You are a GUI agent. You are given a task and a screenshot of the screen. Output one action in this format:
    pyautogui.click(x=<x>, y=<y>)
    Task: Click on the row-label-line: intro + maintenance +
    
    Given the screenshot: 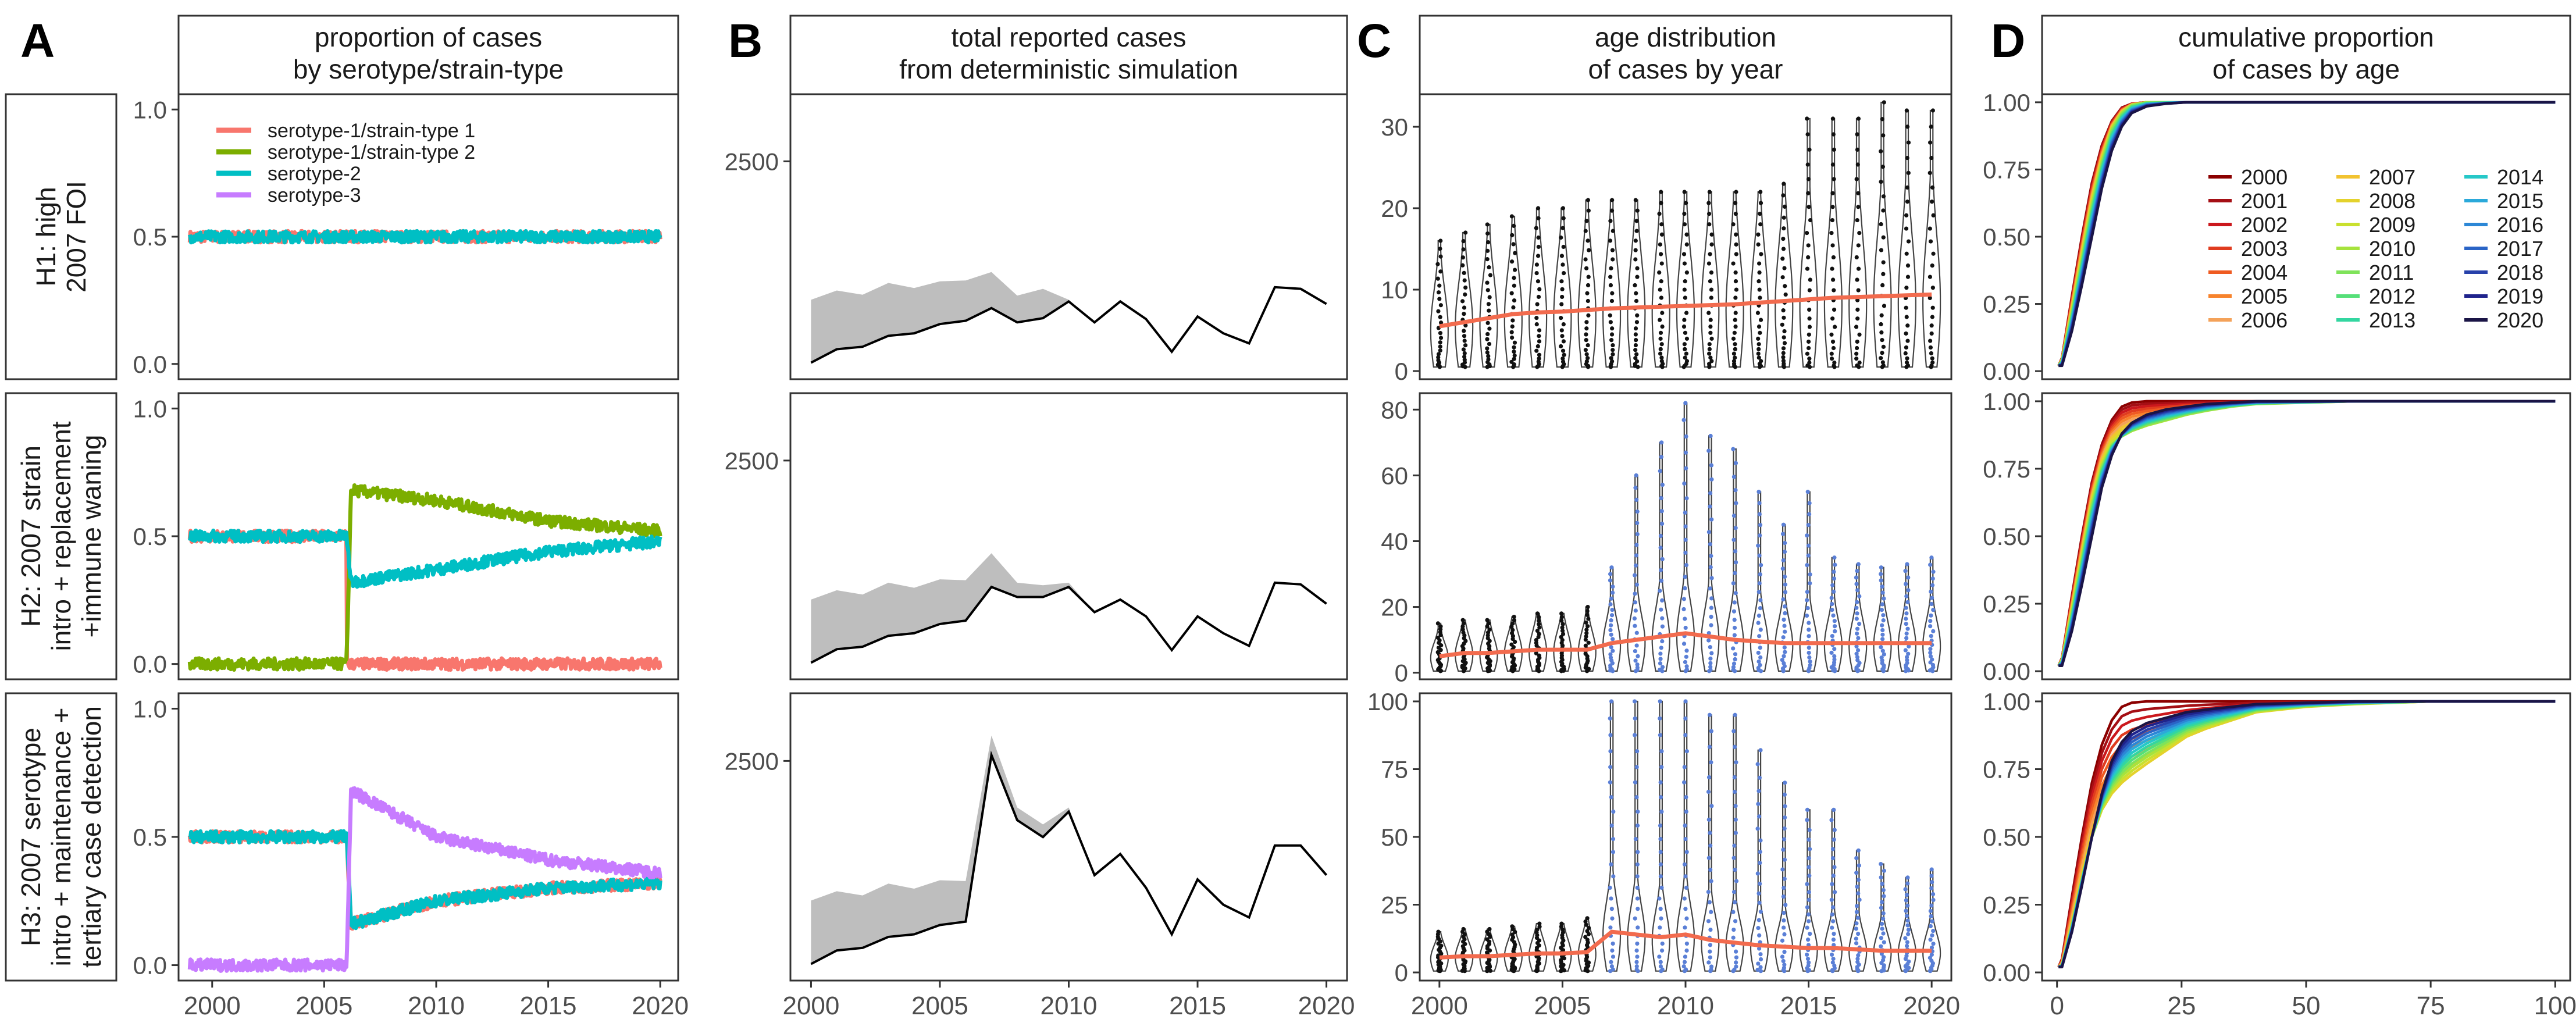 What is the action you would take?
    pyautogui.click(x=61, y=837)
    